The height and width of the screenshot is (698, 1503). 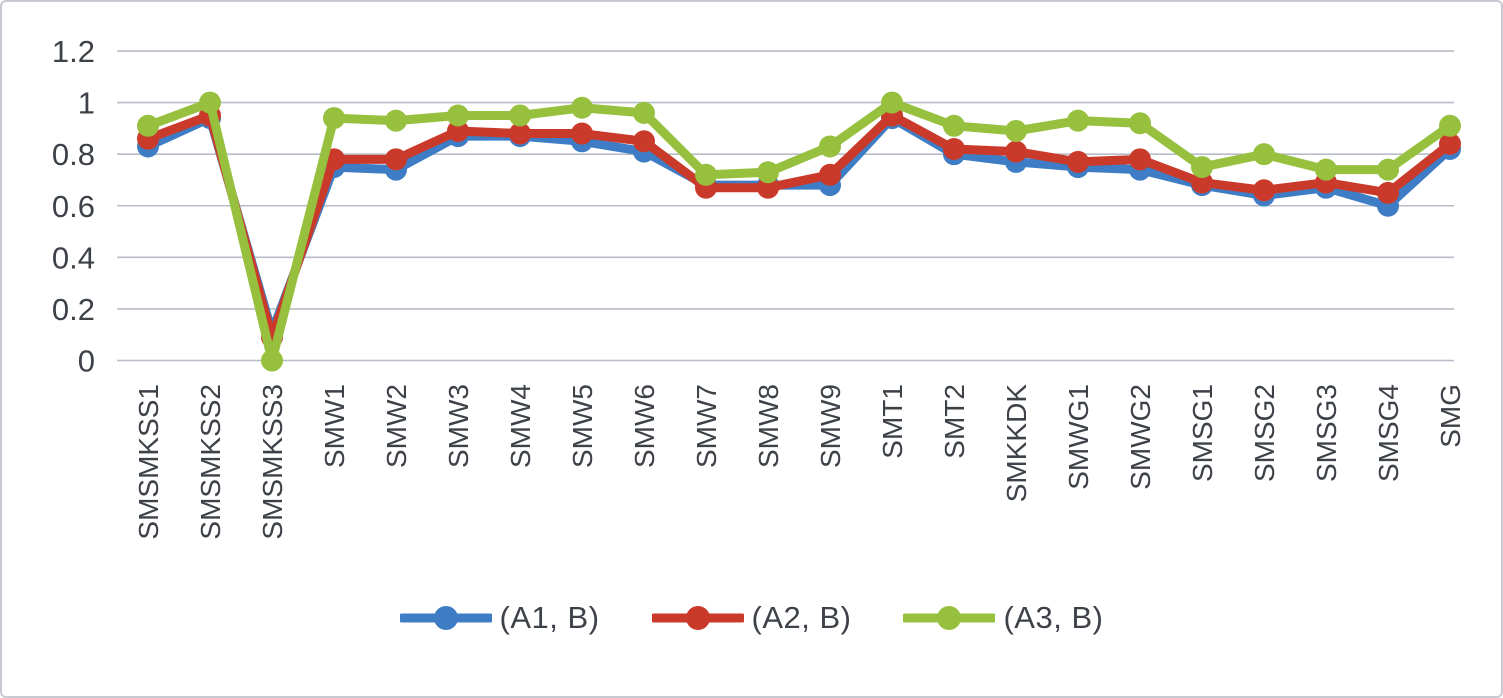 What do you see at coordinates (1202, 433) in the screenshot?
I see `x-axis-label: SMSG1` at bounding box center [1202, 433].